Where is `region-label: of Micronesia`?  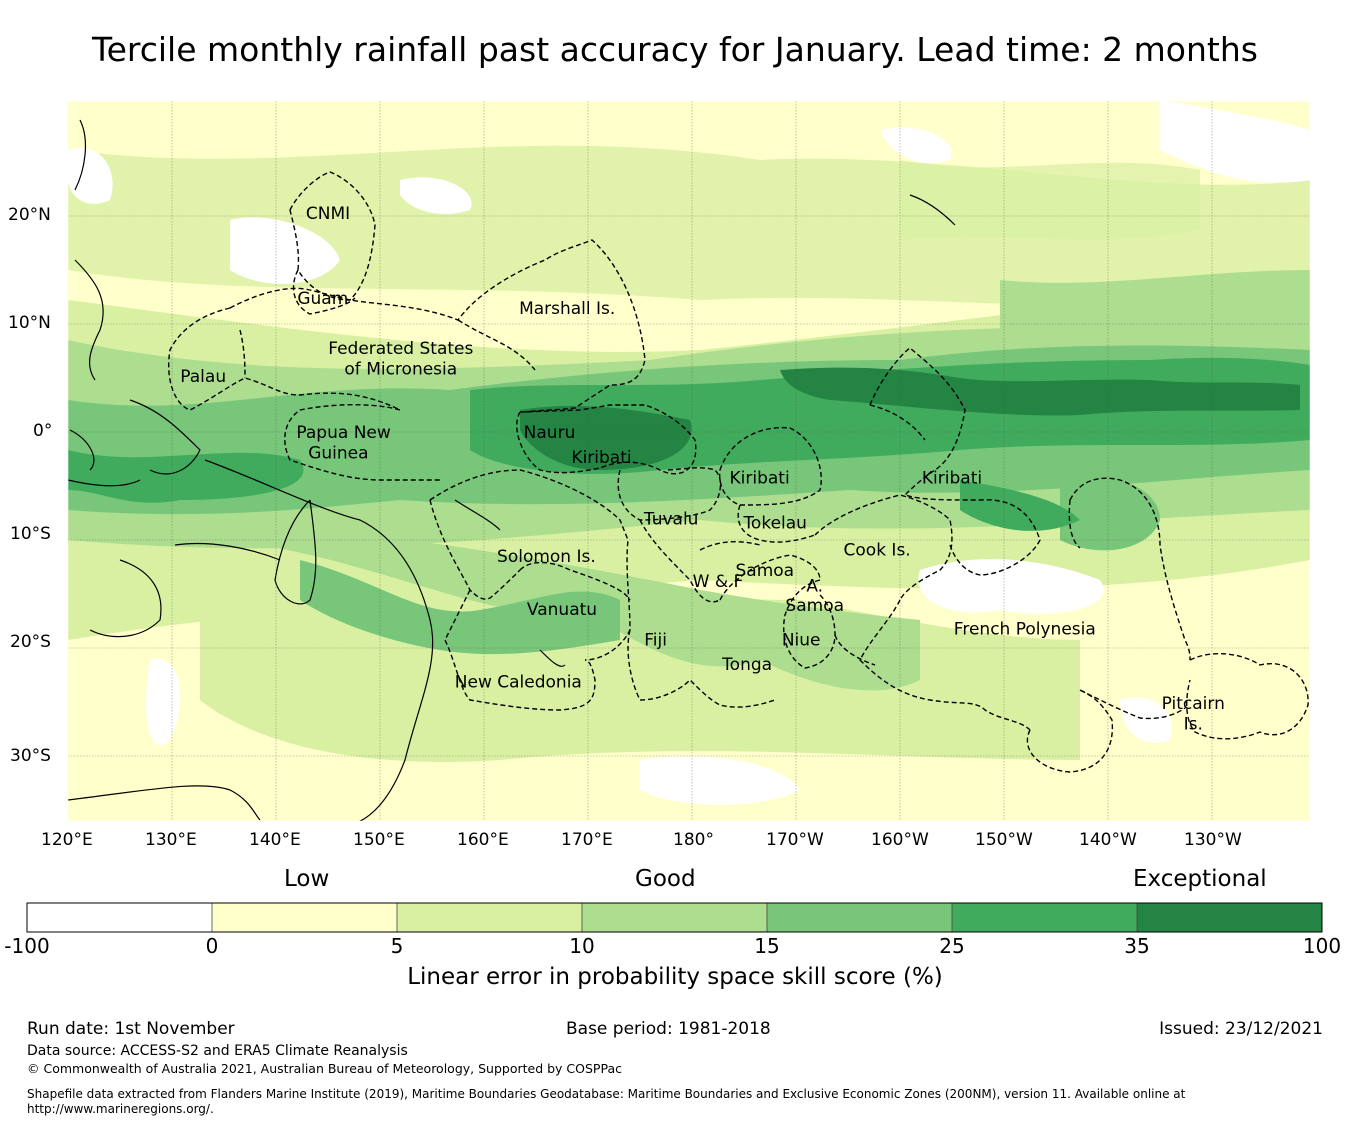 region-label: of Micronesia is located at coordinates (400, 369).